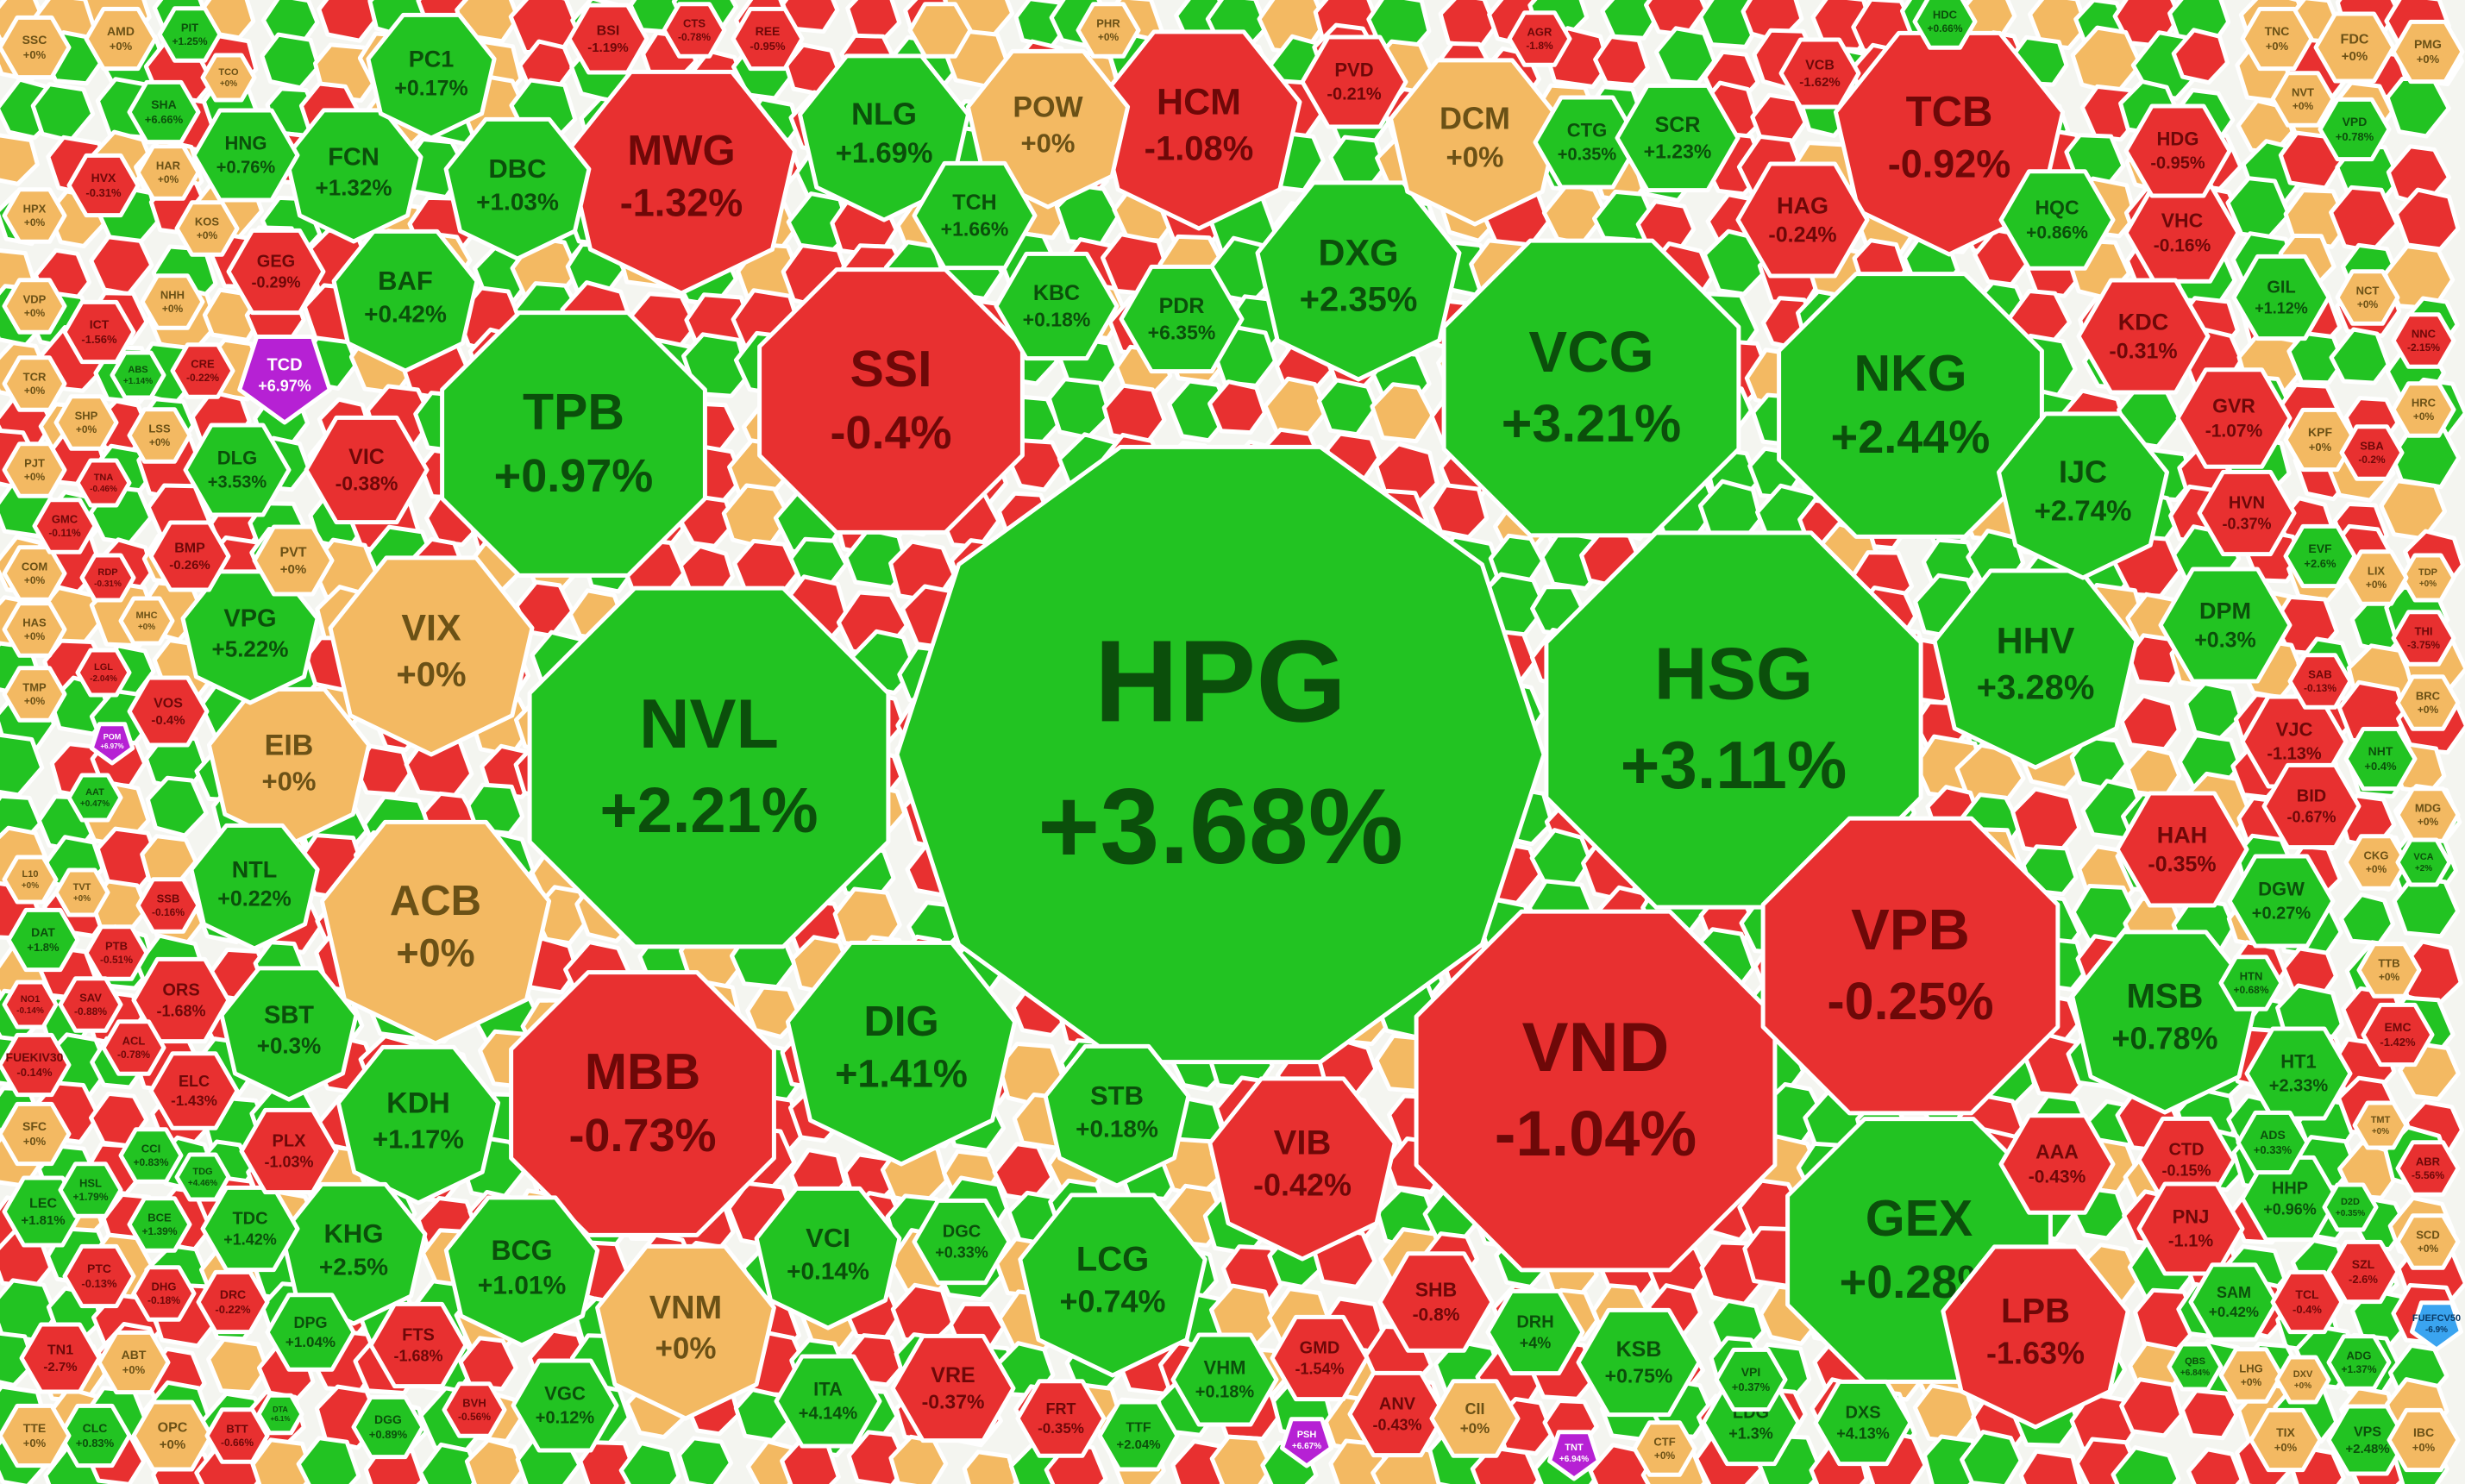 Image resolution: width=2465 pixels, height=1484 pixels. Describe the element at coordinates (2277, 39) in the screenshot. I see `stock-cell-tnc: TNC +0%` at that location.